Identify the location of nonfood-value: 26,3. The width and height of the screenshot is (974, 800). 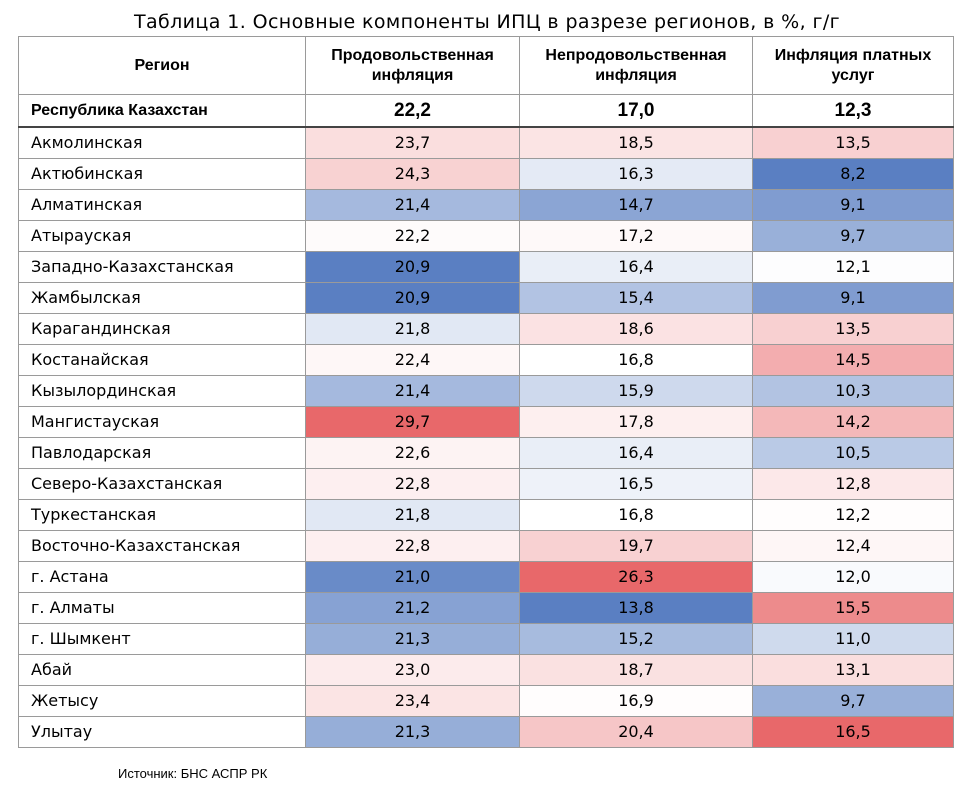
(636, 577).